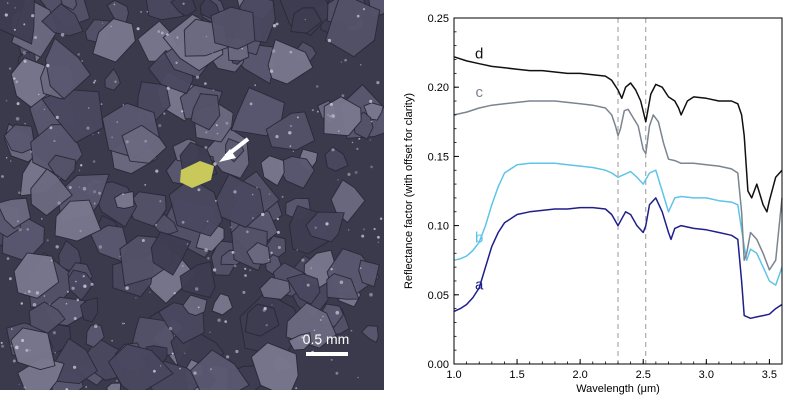  I want to click on x-axis-label: Wavelength (μm), so click(618, 389).